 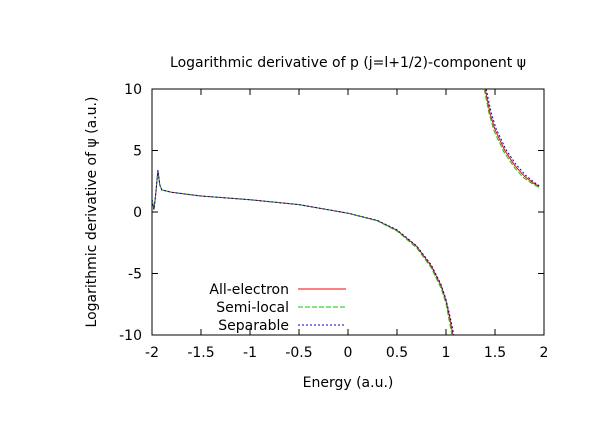 I want to click on legend-label: All-electron, so click(x=249, y=290).